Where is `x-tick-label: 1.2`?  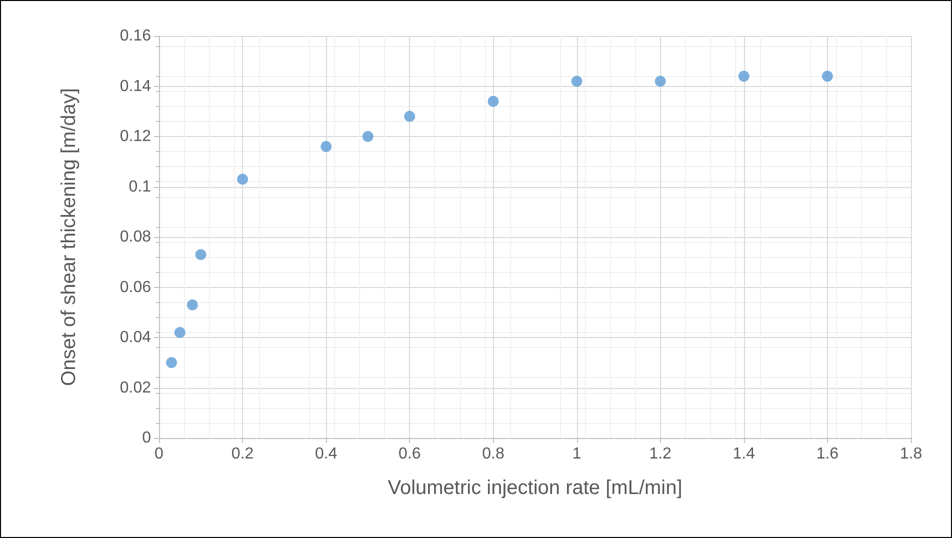
x-tick-label: 1.2 is located at coordinates (660, 454).